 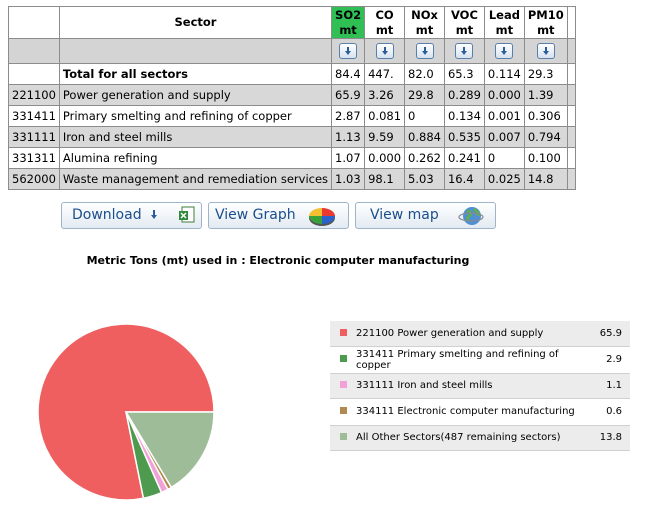 I want to click on pm10-value: 0.794, so click(x=545, y=137).